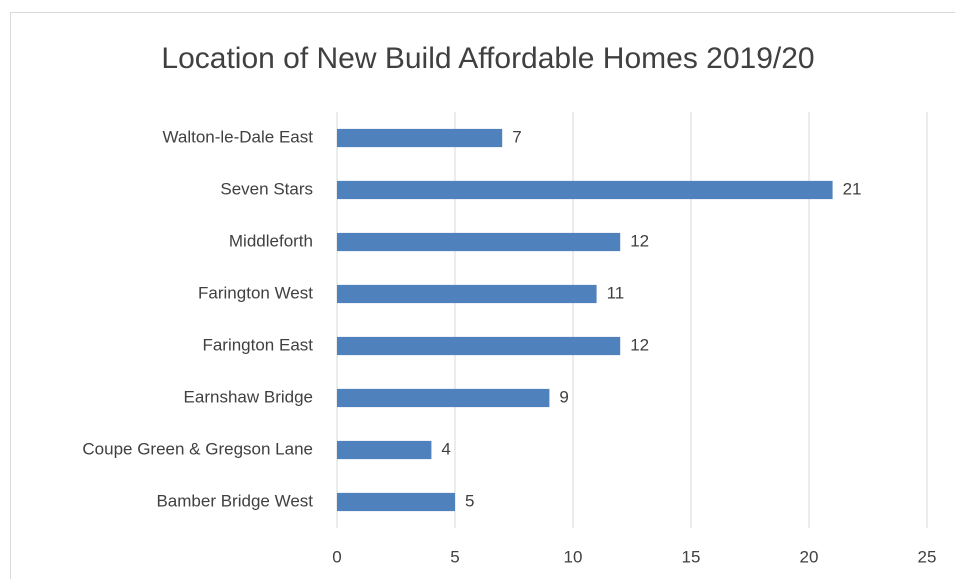 Image resolution: width=955 pixels, height=579 pixels. Describe the element at coordinates (852, 188) in the screenshot. I see `data-label: 21` at that location.